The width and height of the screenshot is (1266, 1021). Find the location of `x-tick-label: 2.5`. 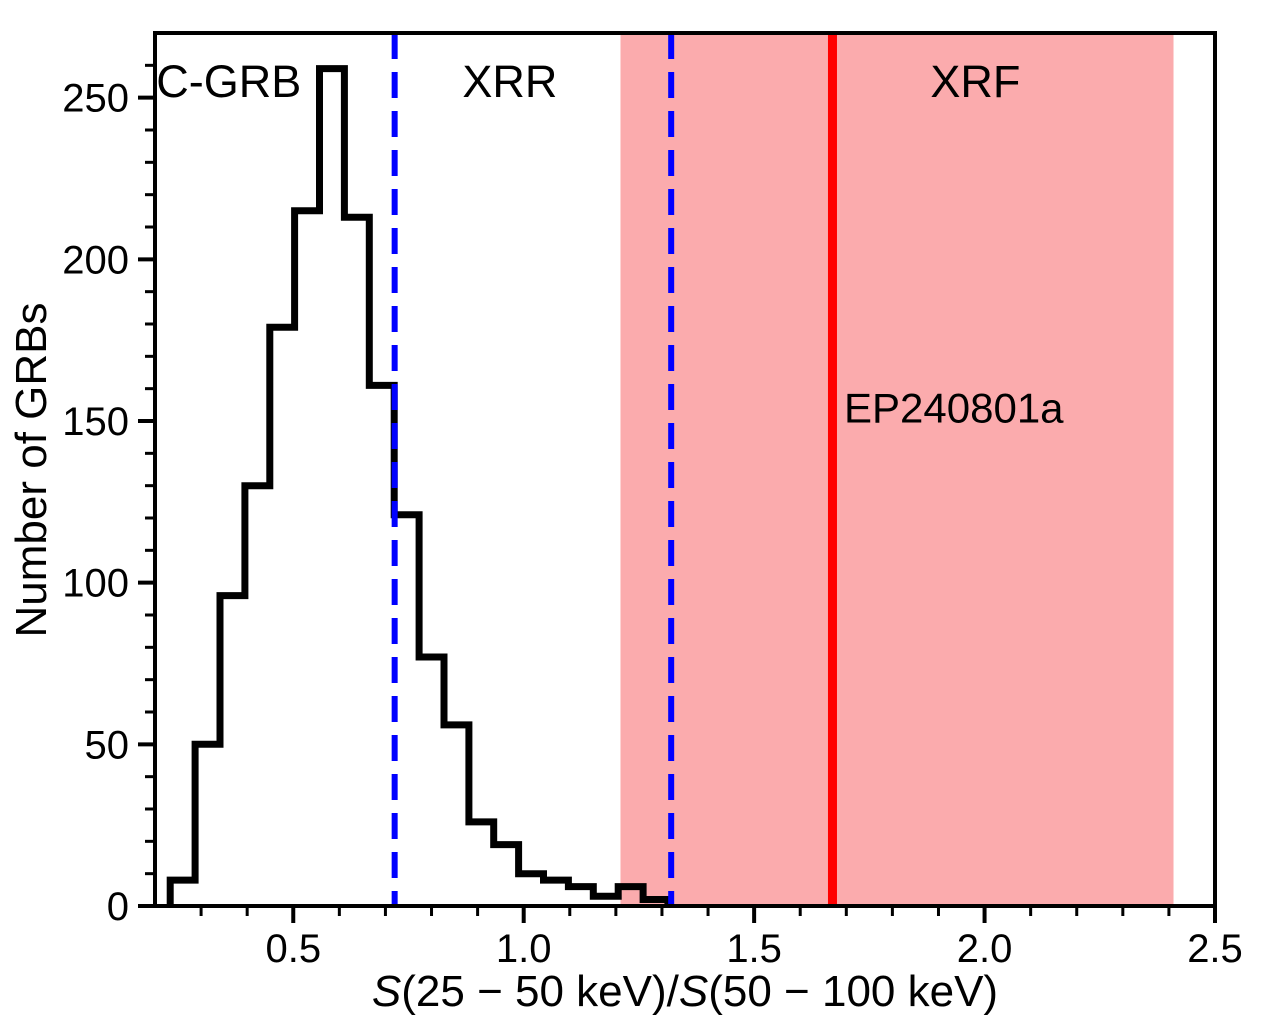

x-tick-label: 2.5 is located at coordinates (1215, 949).